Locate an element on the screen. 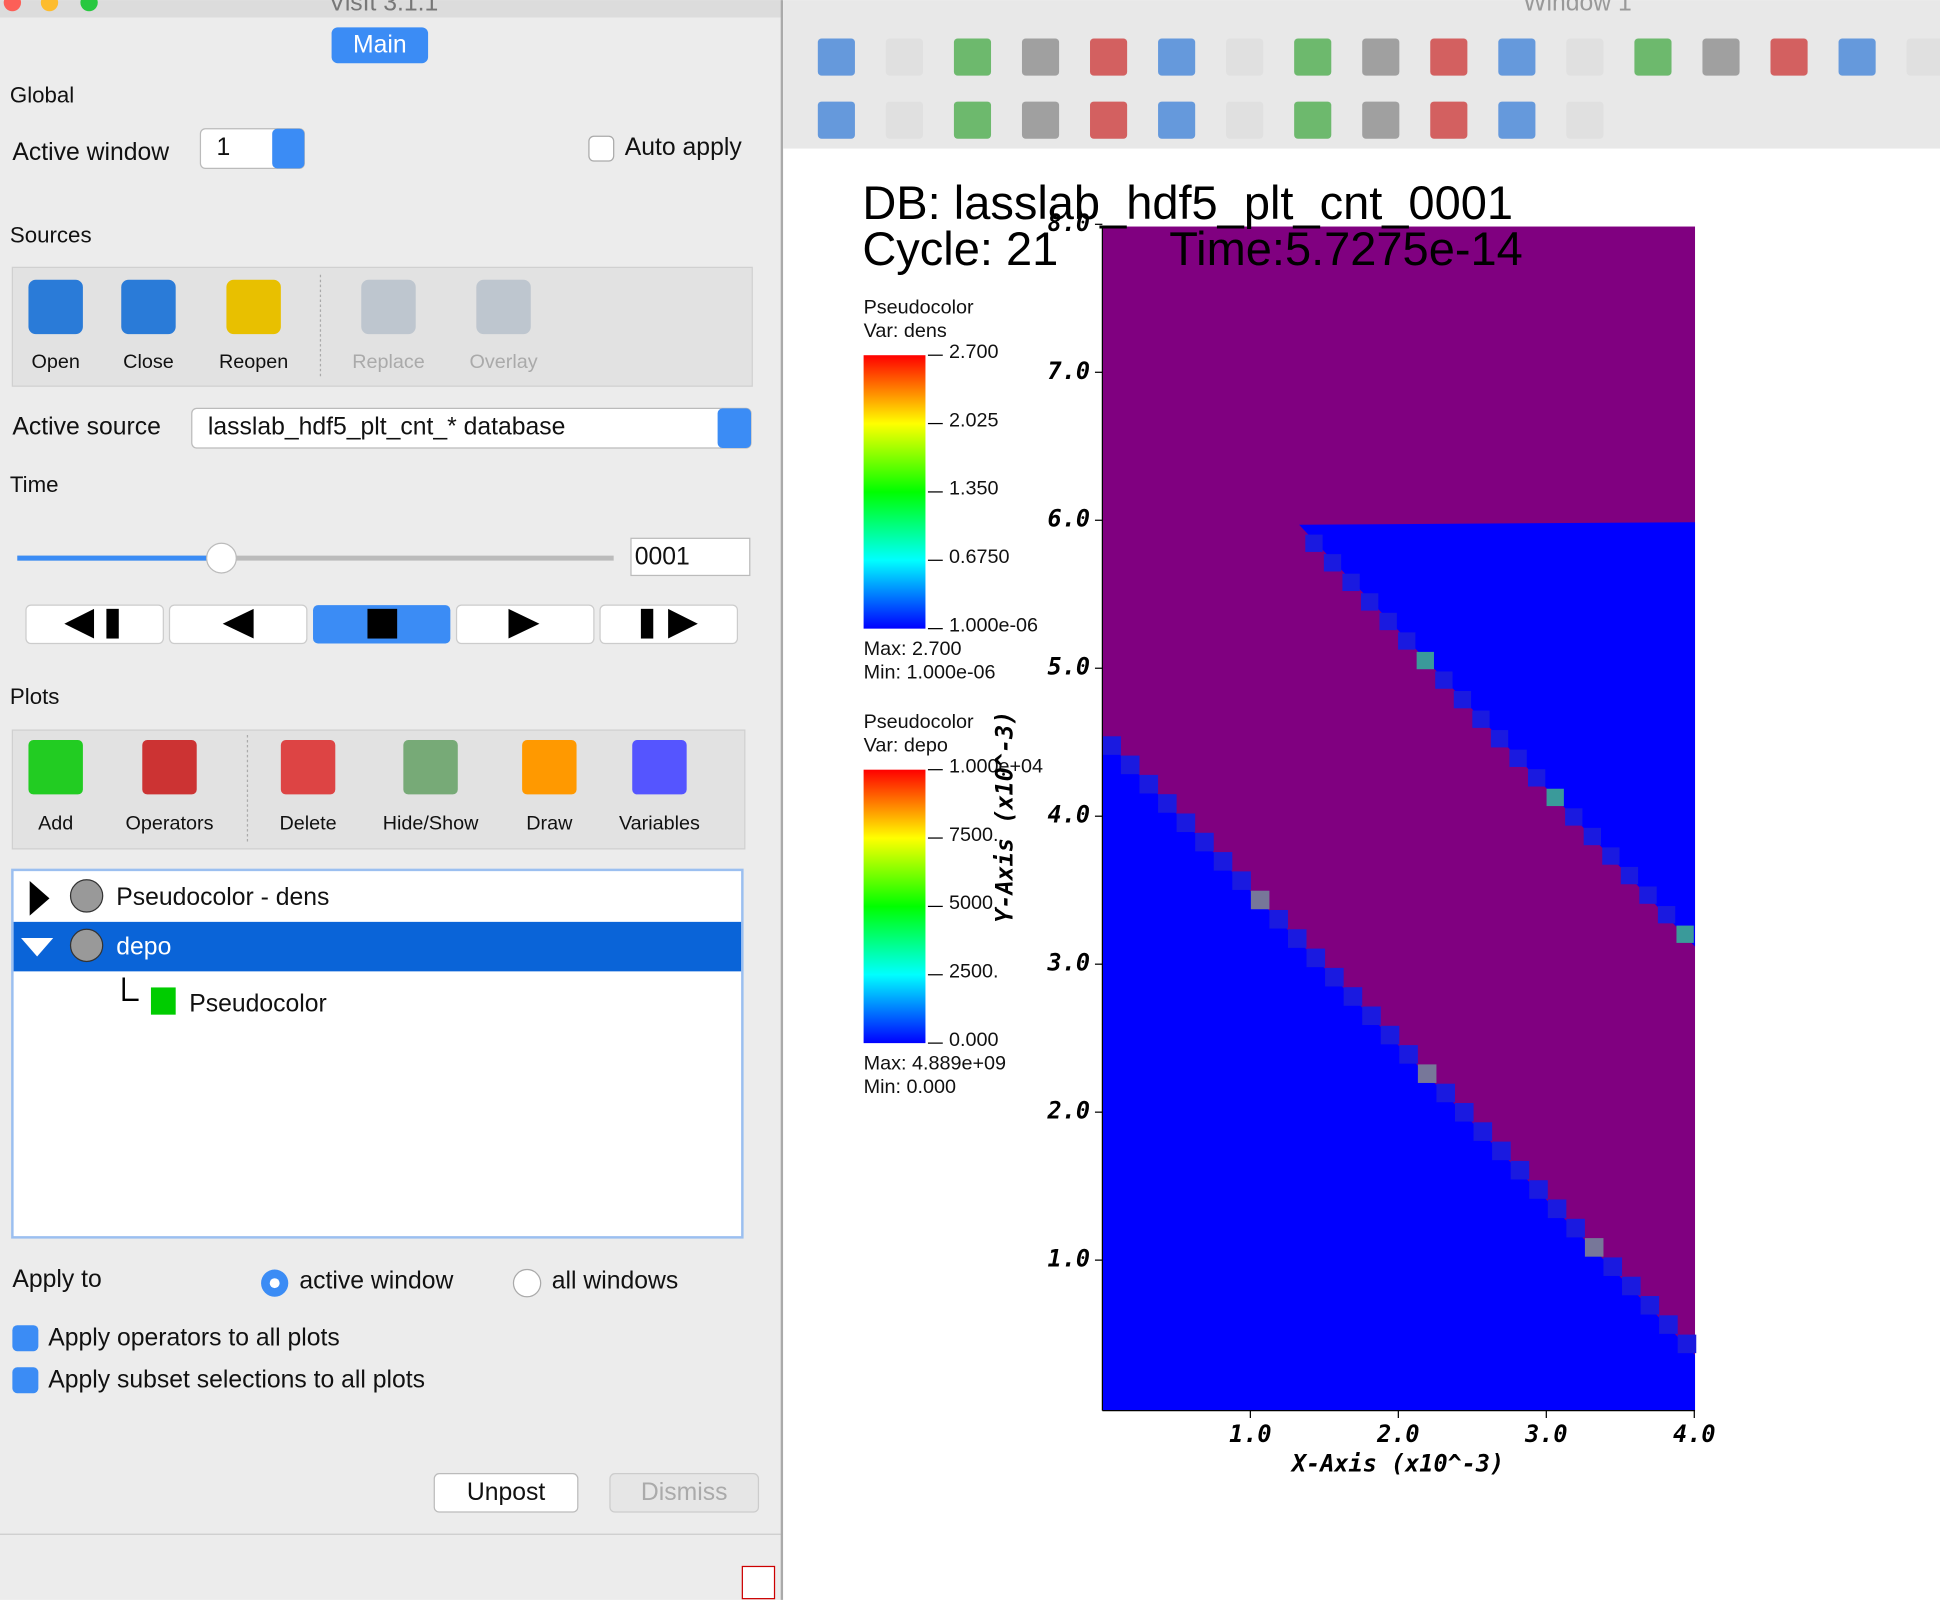 The image size is (1940, 1605). legend-label: 0.000 is located at coordinates (974, 1040).